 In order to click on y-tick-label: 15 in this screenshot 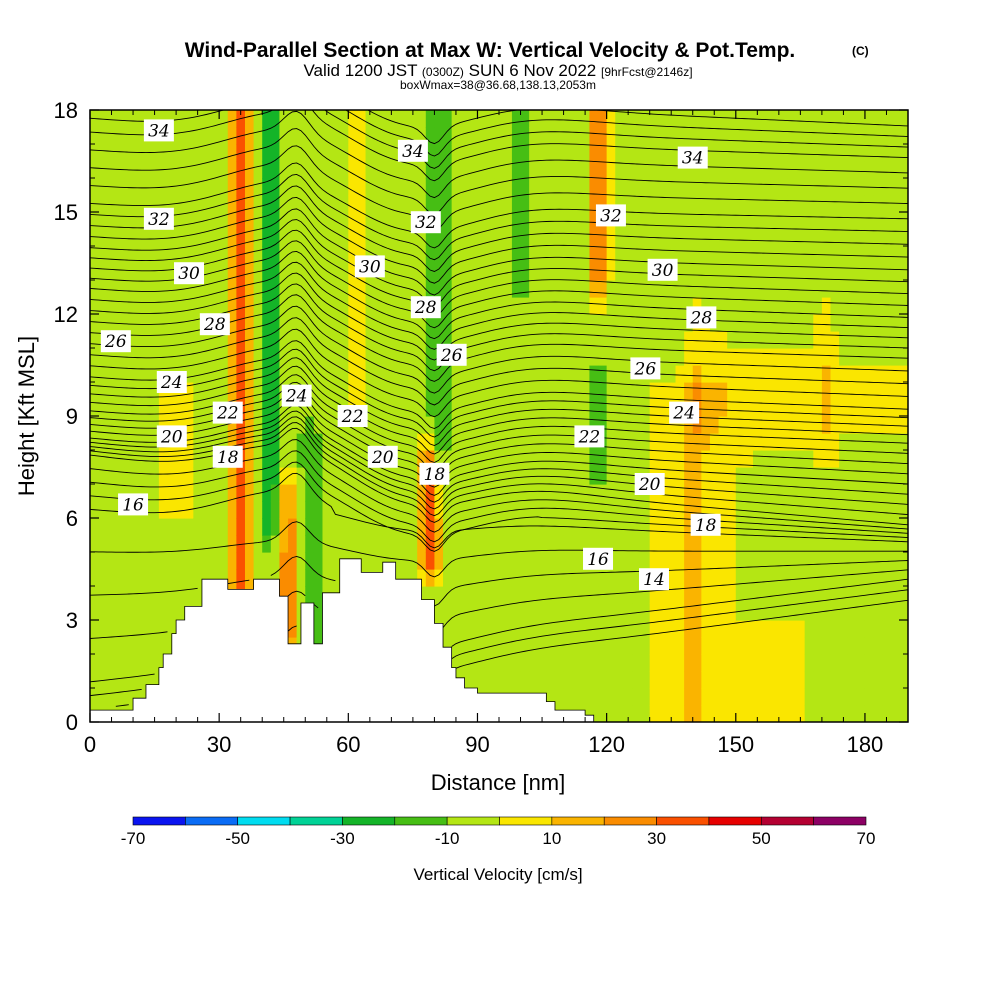, I will do `click(66, 212)`.